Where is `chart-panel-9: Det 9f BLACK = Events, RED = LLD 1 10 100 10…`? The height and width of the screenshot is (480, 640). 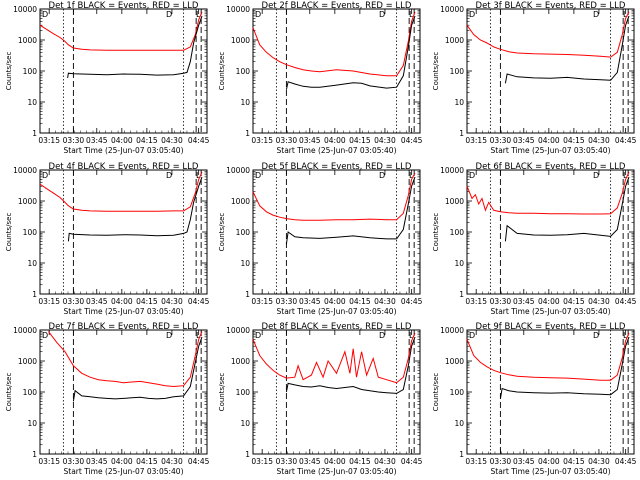 chart-panel-9: Det 9f BLACK = Events, RED = LLD 1 10 100 10… is located at coordinates (534, 399).